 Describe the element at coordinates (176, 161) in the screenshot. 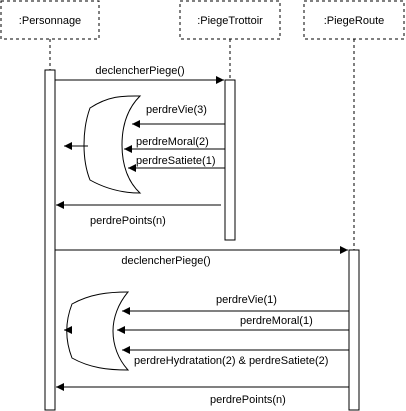

I see `message-label: perdreSatiete(1)` at that location.